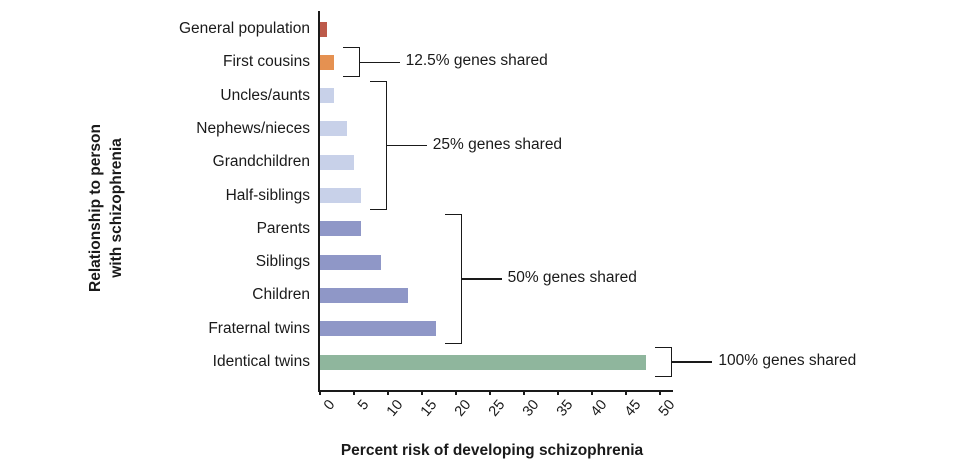  What do you see at coordinates (327, 62) in the screenshot?
I see `bar-first-cousins` at bounding box center [327, 62].